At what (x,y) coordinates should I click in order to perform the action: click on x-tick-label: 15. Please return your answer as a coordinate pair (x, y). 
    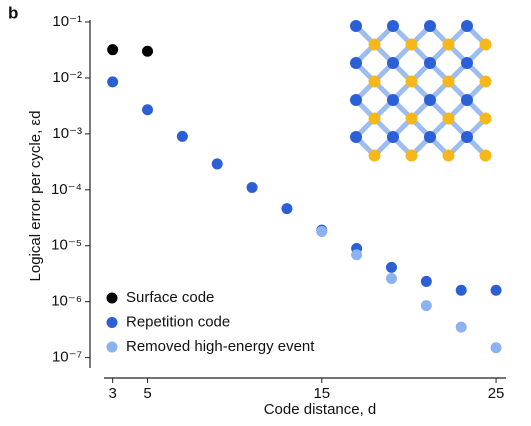
    Looking at the image, I should click on (321, 393).